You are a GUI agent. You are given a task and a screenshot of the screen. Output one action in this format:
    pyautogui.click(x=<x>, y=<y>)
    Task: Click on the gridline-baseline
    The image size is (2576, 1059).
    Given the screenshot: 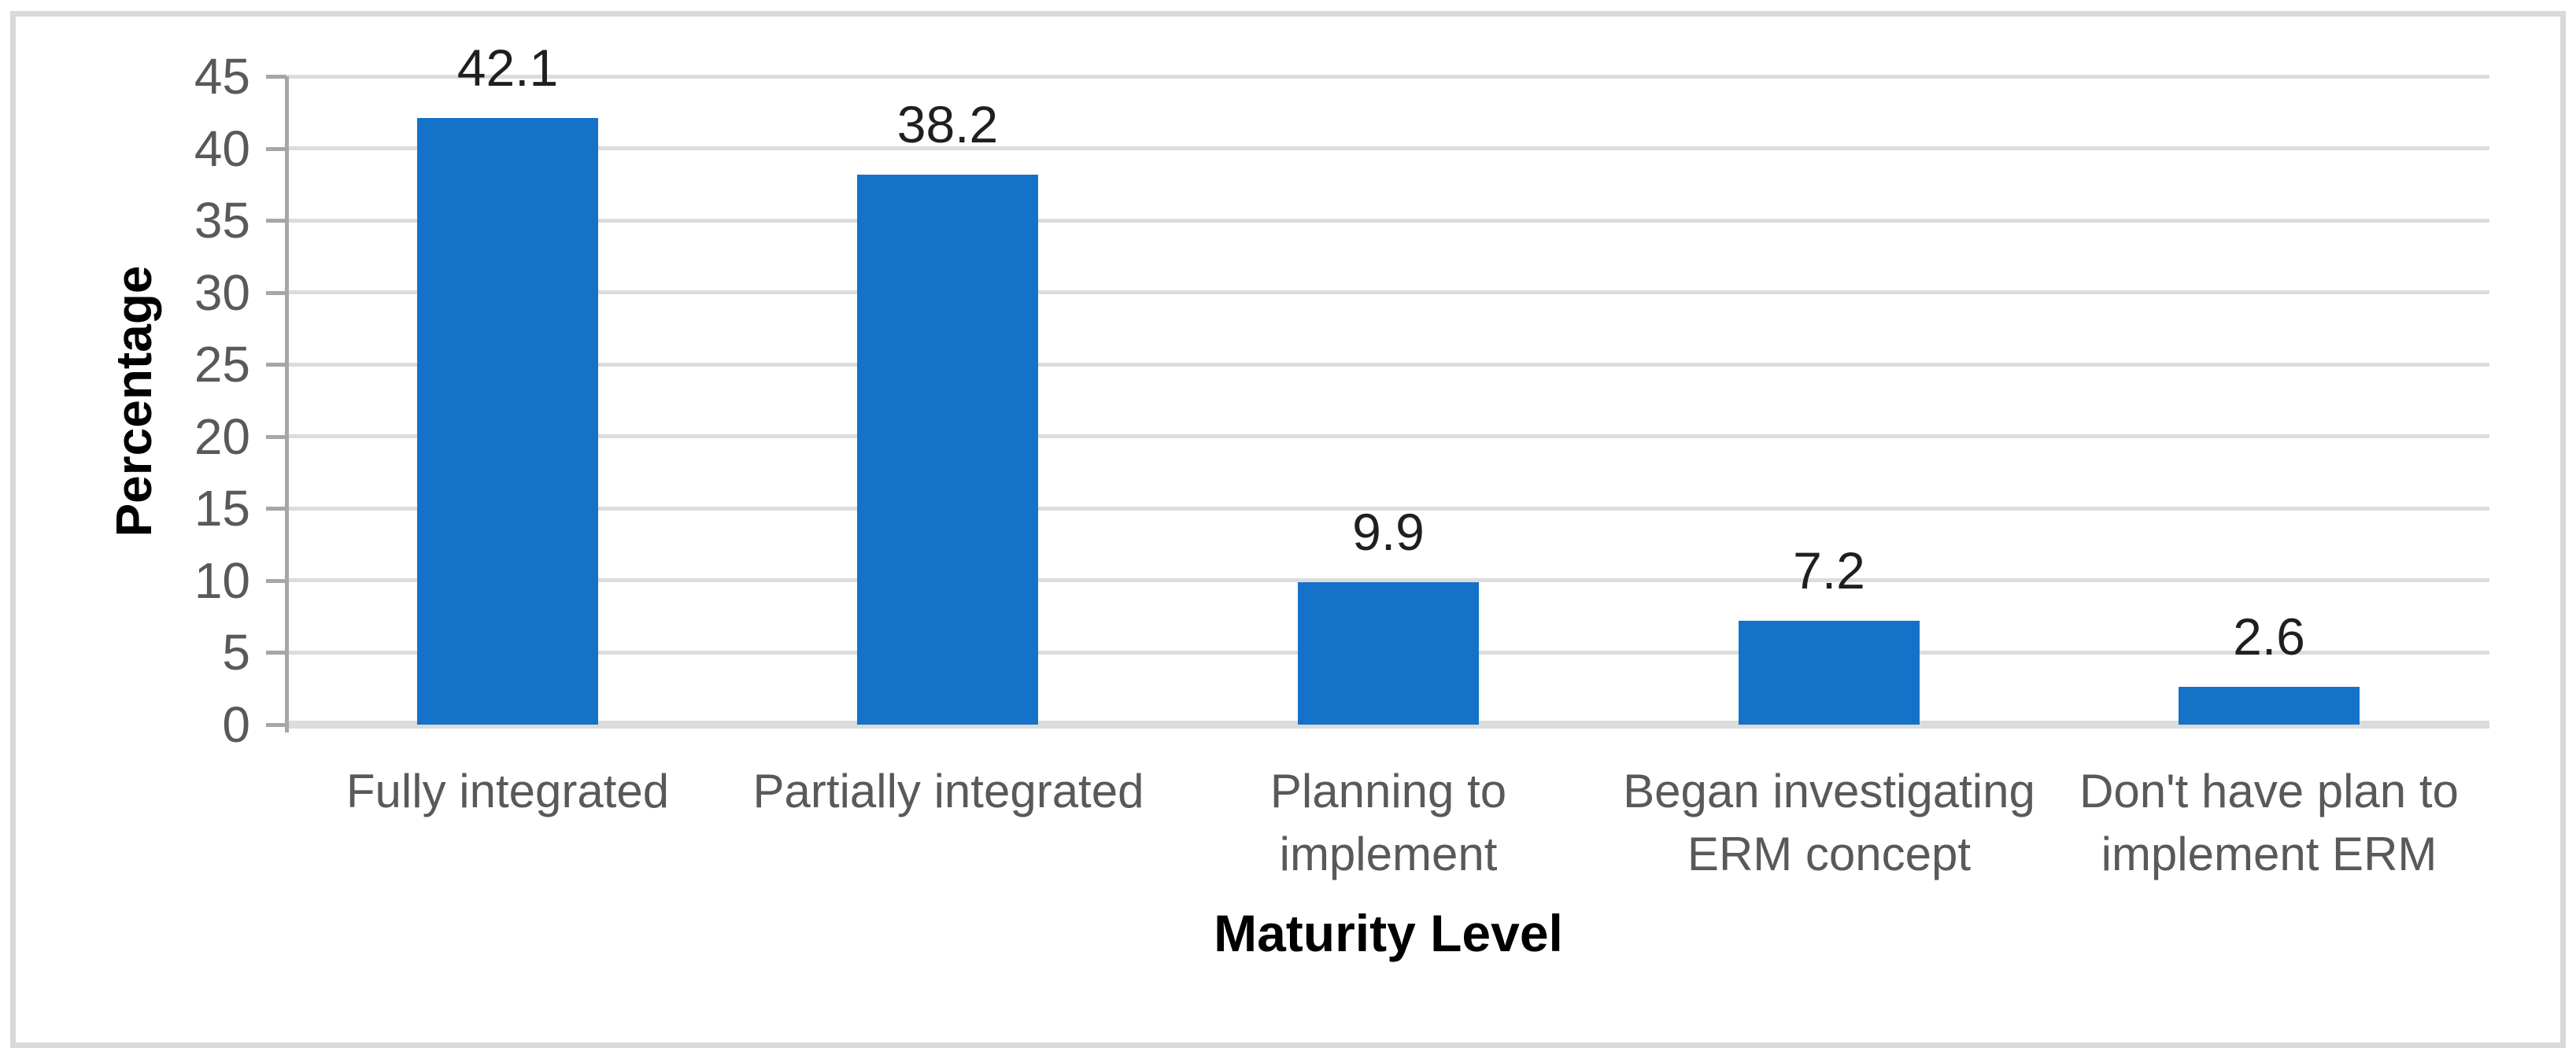 What is the action you would take?
    pyautogui.click(x=1388, y=725)
    